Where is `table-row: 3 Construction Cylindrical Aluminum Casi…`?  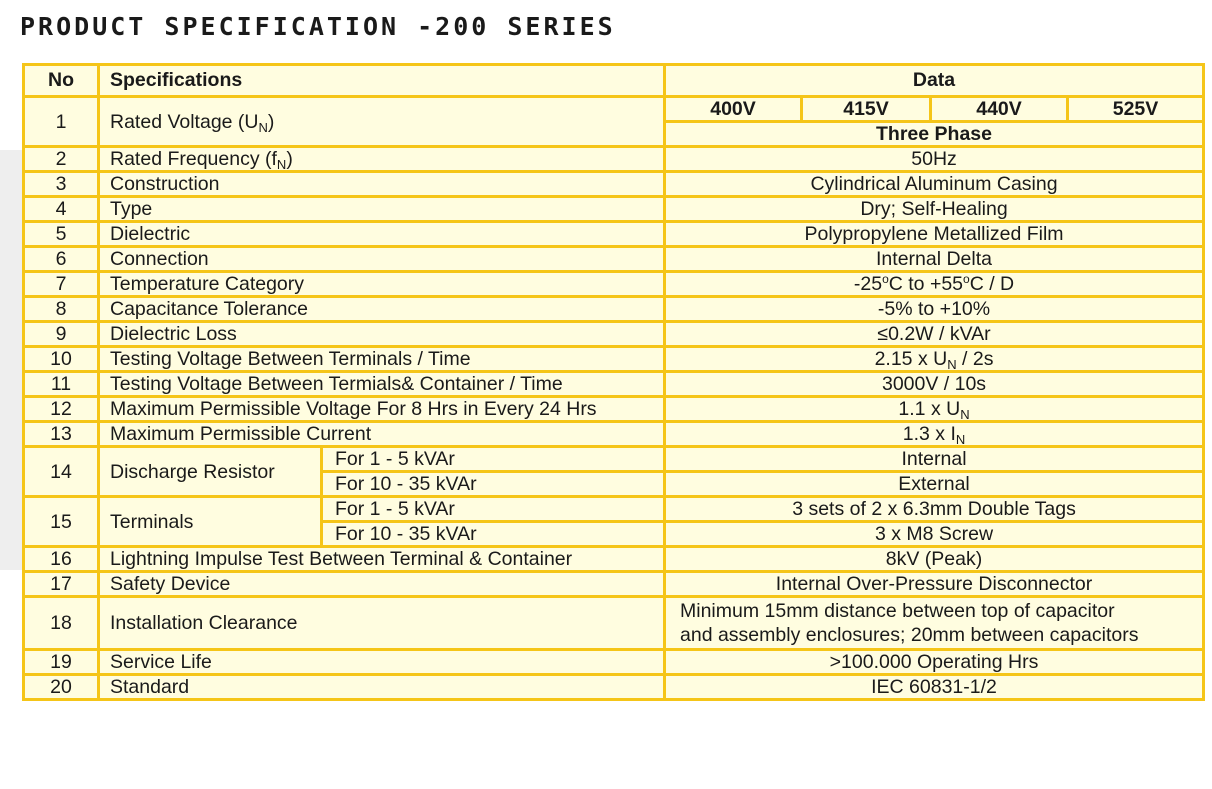 table-row: 3 Construction Cylindrical Aluminum Casi… is located at coordinates (614, 184).